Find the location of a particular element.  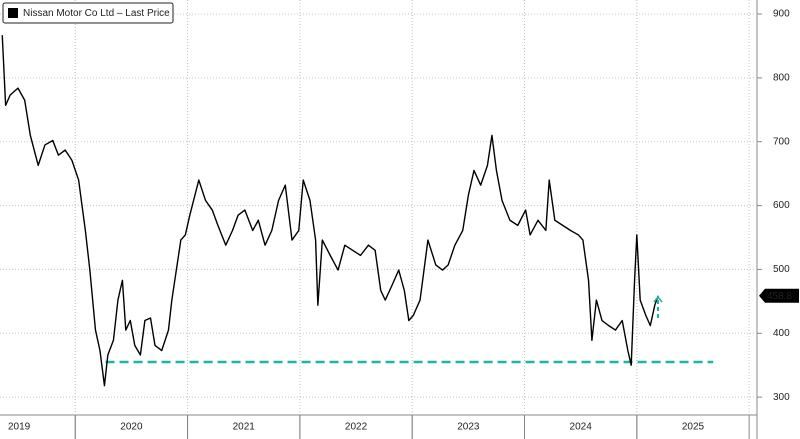

arrow-annotation is located at coordinates (658, 306).